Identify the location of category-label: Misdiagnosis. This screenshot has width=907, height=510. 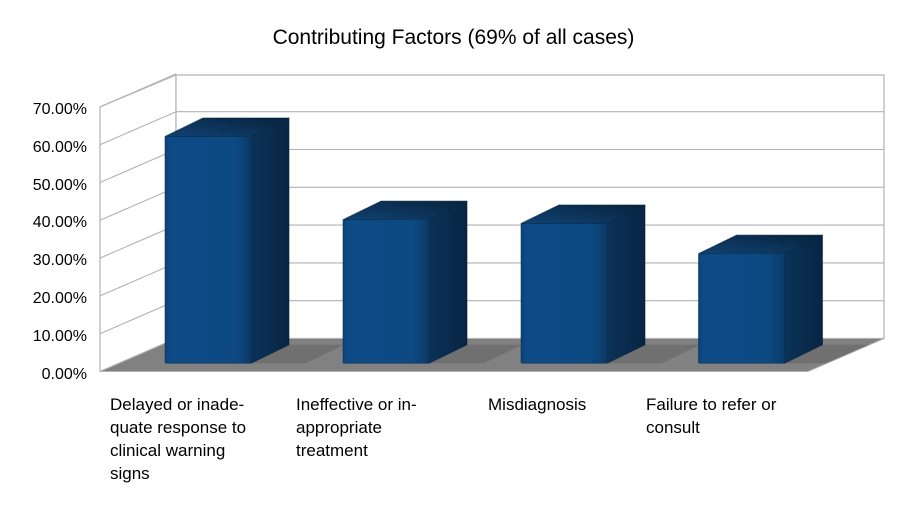
(537, 404).